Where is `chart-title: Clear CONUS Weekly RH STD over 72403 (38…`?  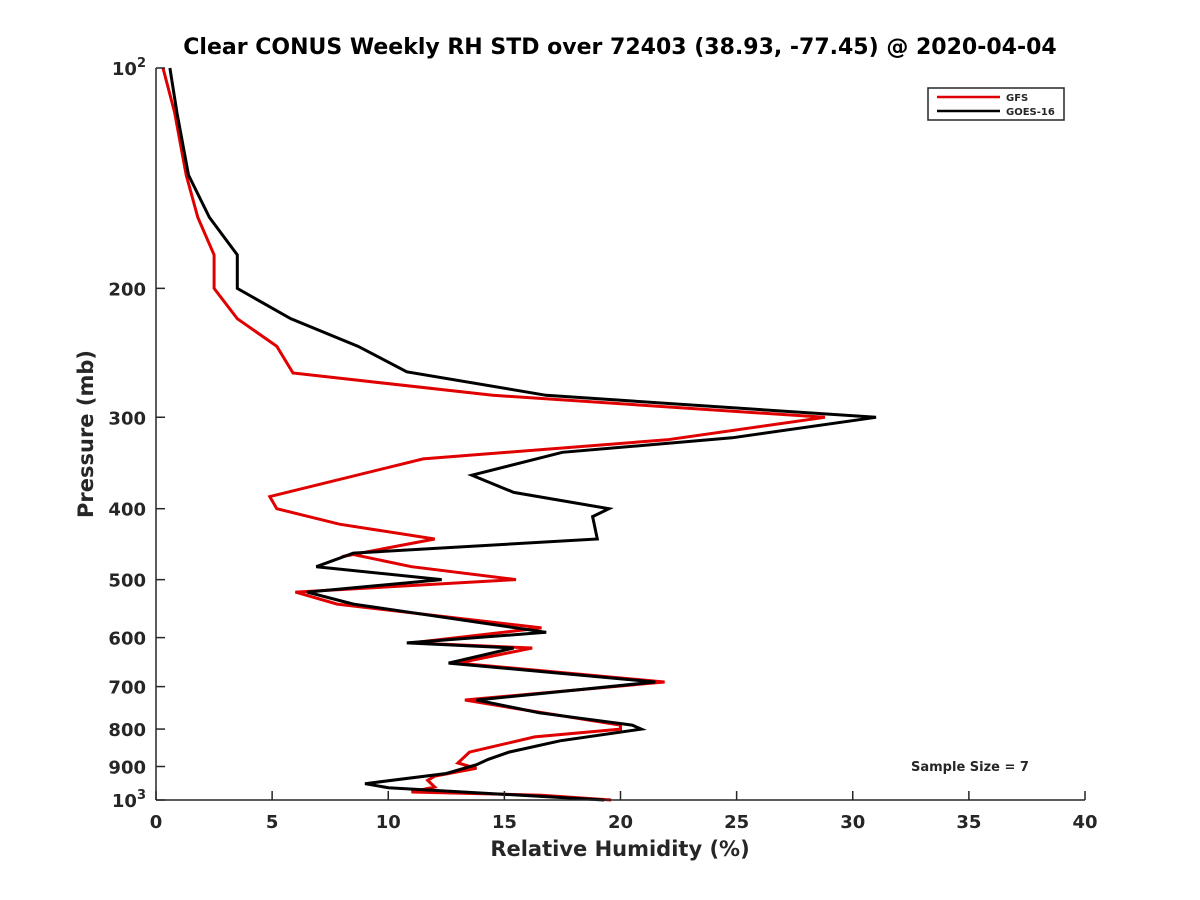
chart-title: Clear CONUS Weekly RH STD over 72403 (38… is located at coordinates (619, 47).